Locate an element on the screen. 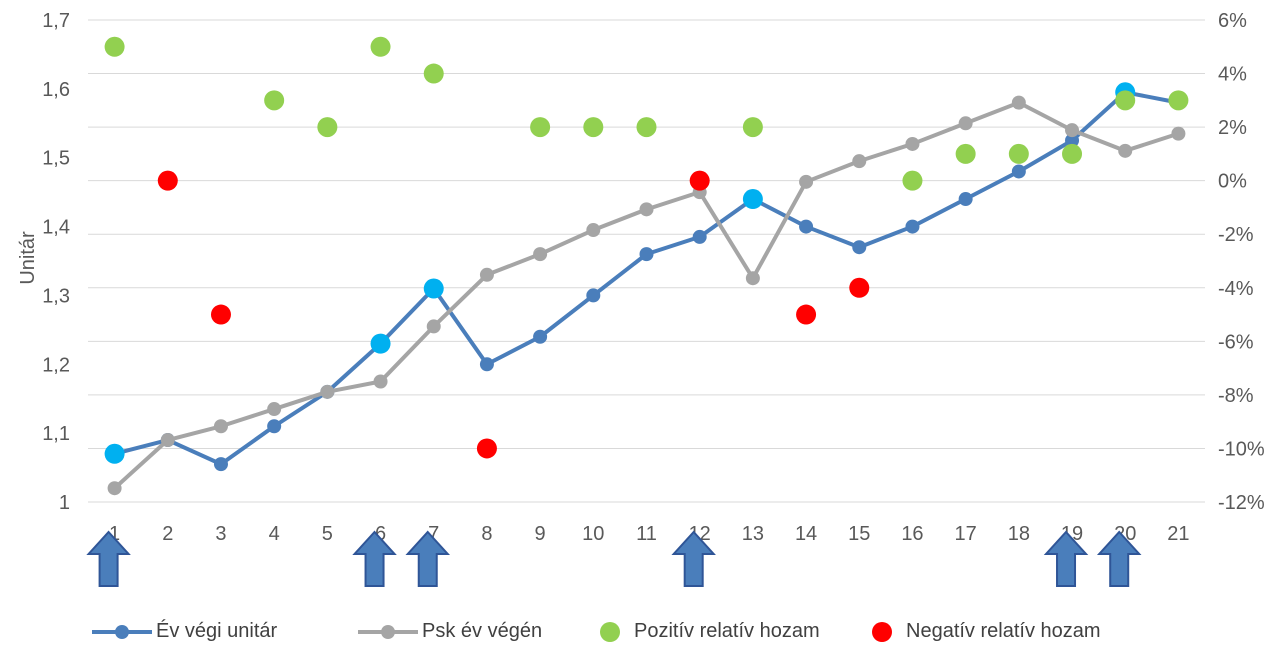 This screenshot has width=1286, height=647. x-tick-label: 9 is located at coordinates (540, 534).